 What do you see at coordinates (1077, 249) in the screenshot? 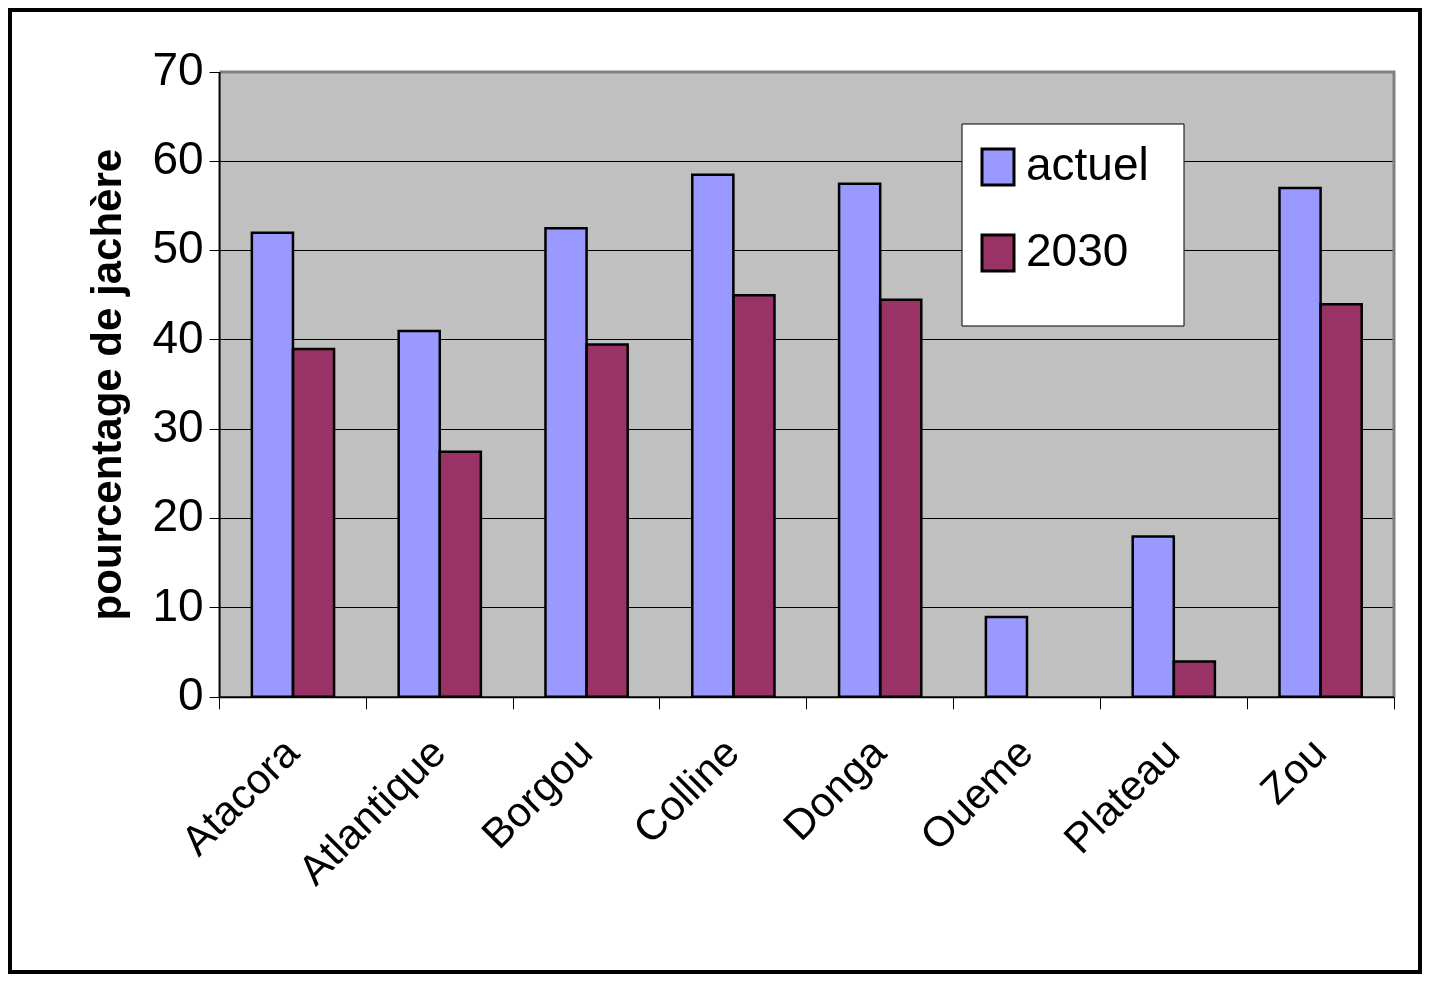
I see `legend-label: 2030` at bounding box center [1077, 249].